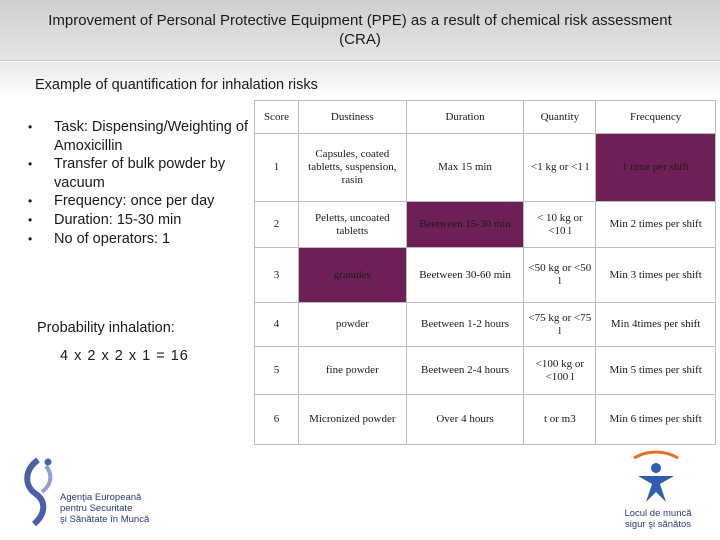 The height and width of the screenshot is (540, 720). I want to click on table-cell: Over 4 hours, so click(465, 419).